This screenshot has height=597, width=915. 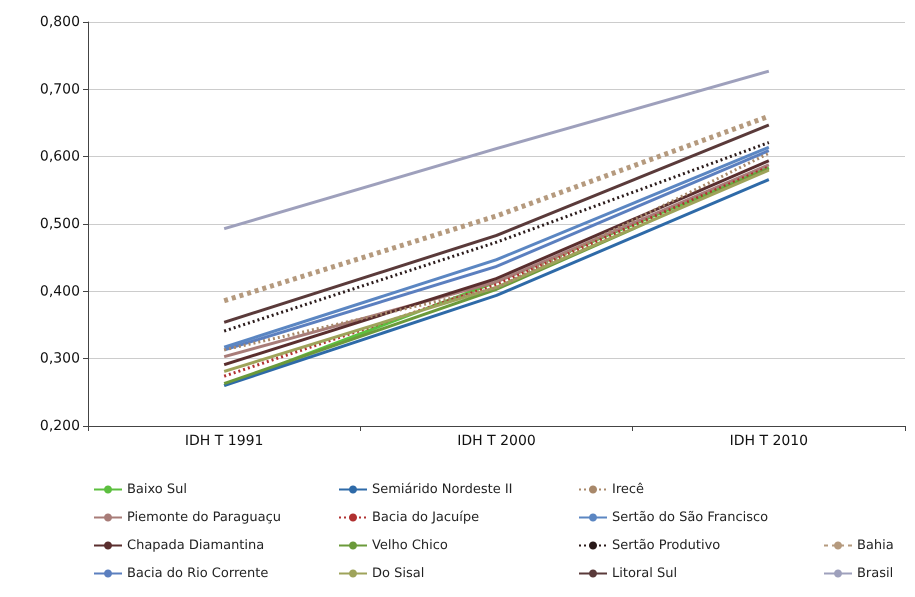 What do you see at coordinates (875, 573) in the screenshot?
I see `legend-label: Brasil` at bounding box center [875, 573].